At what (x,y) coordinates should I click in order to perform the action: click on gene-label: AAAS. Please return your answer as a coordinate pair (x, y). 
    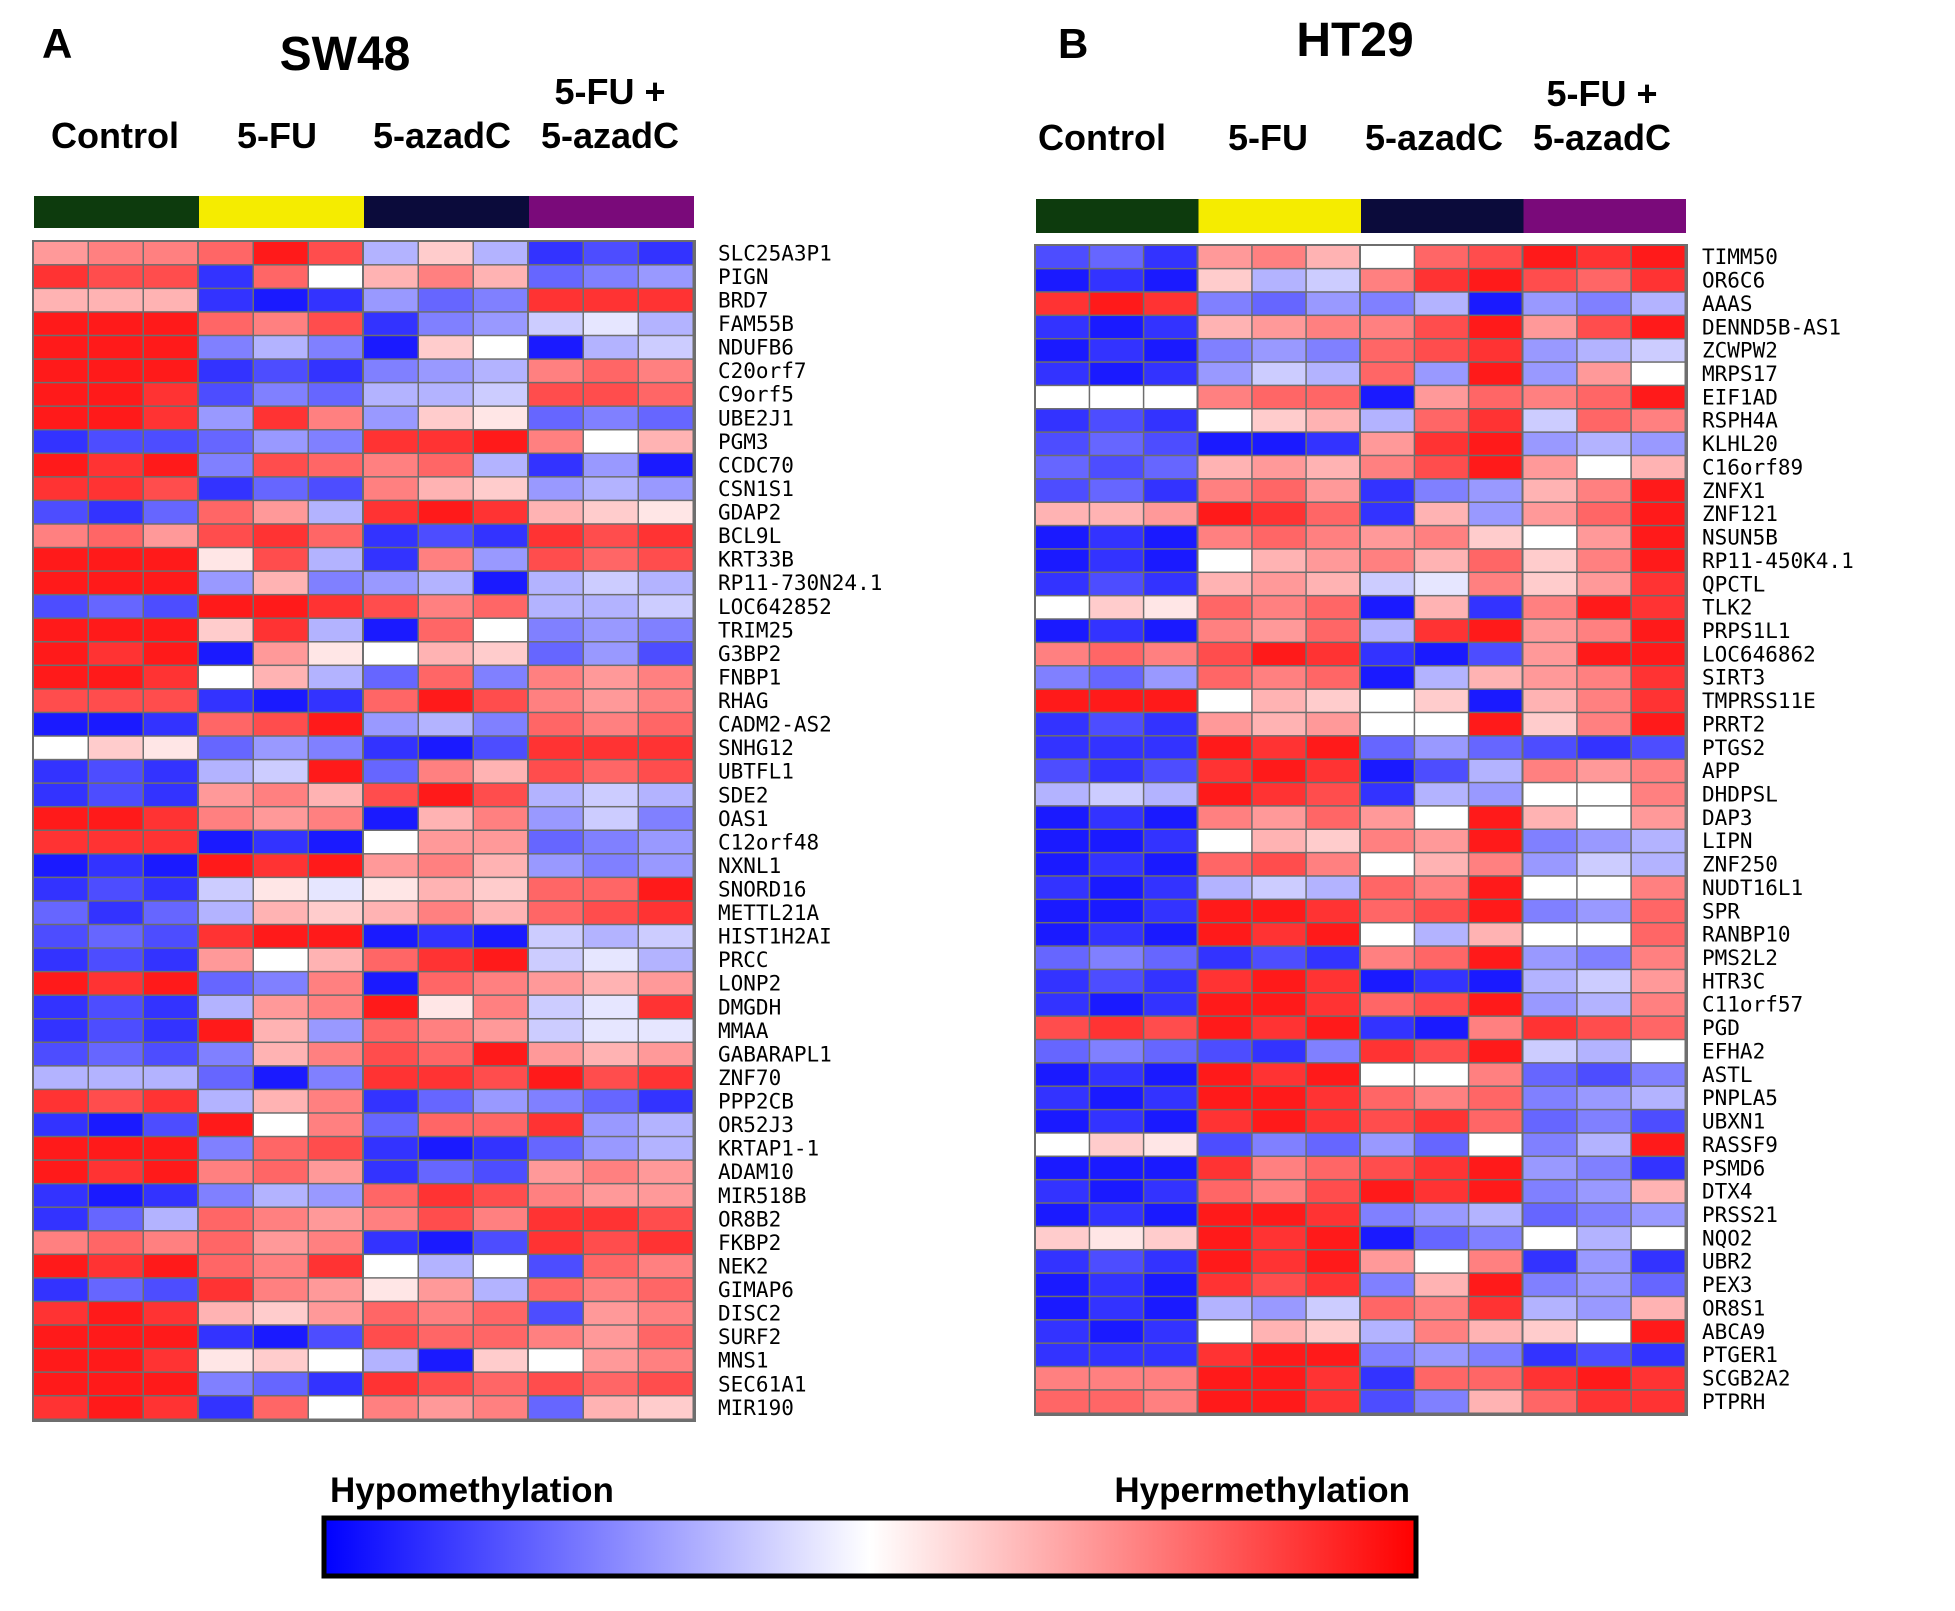
    Looking at the image, I should click on (1727, 304).